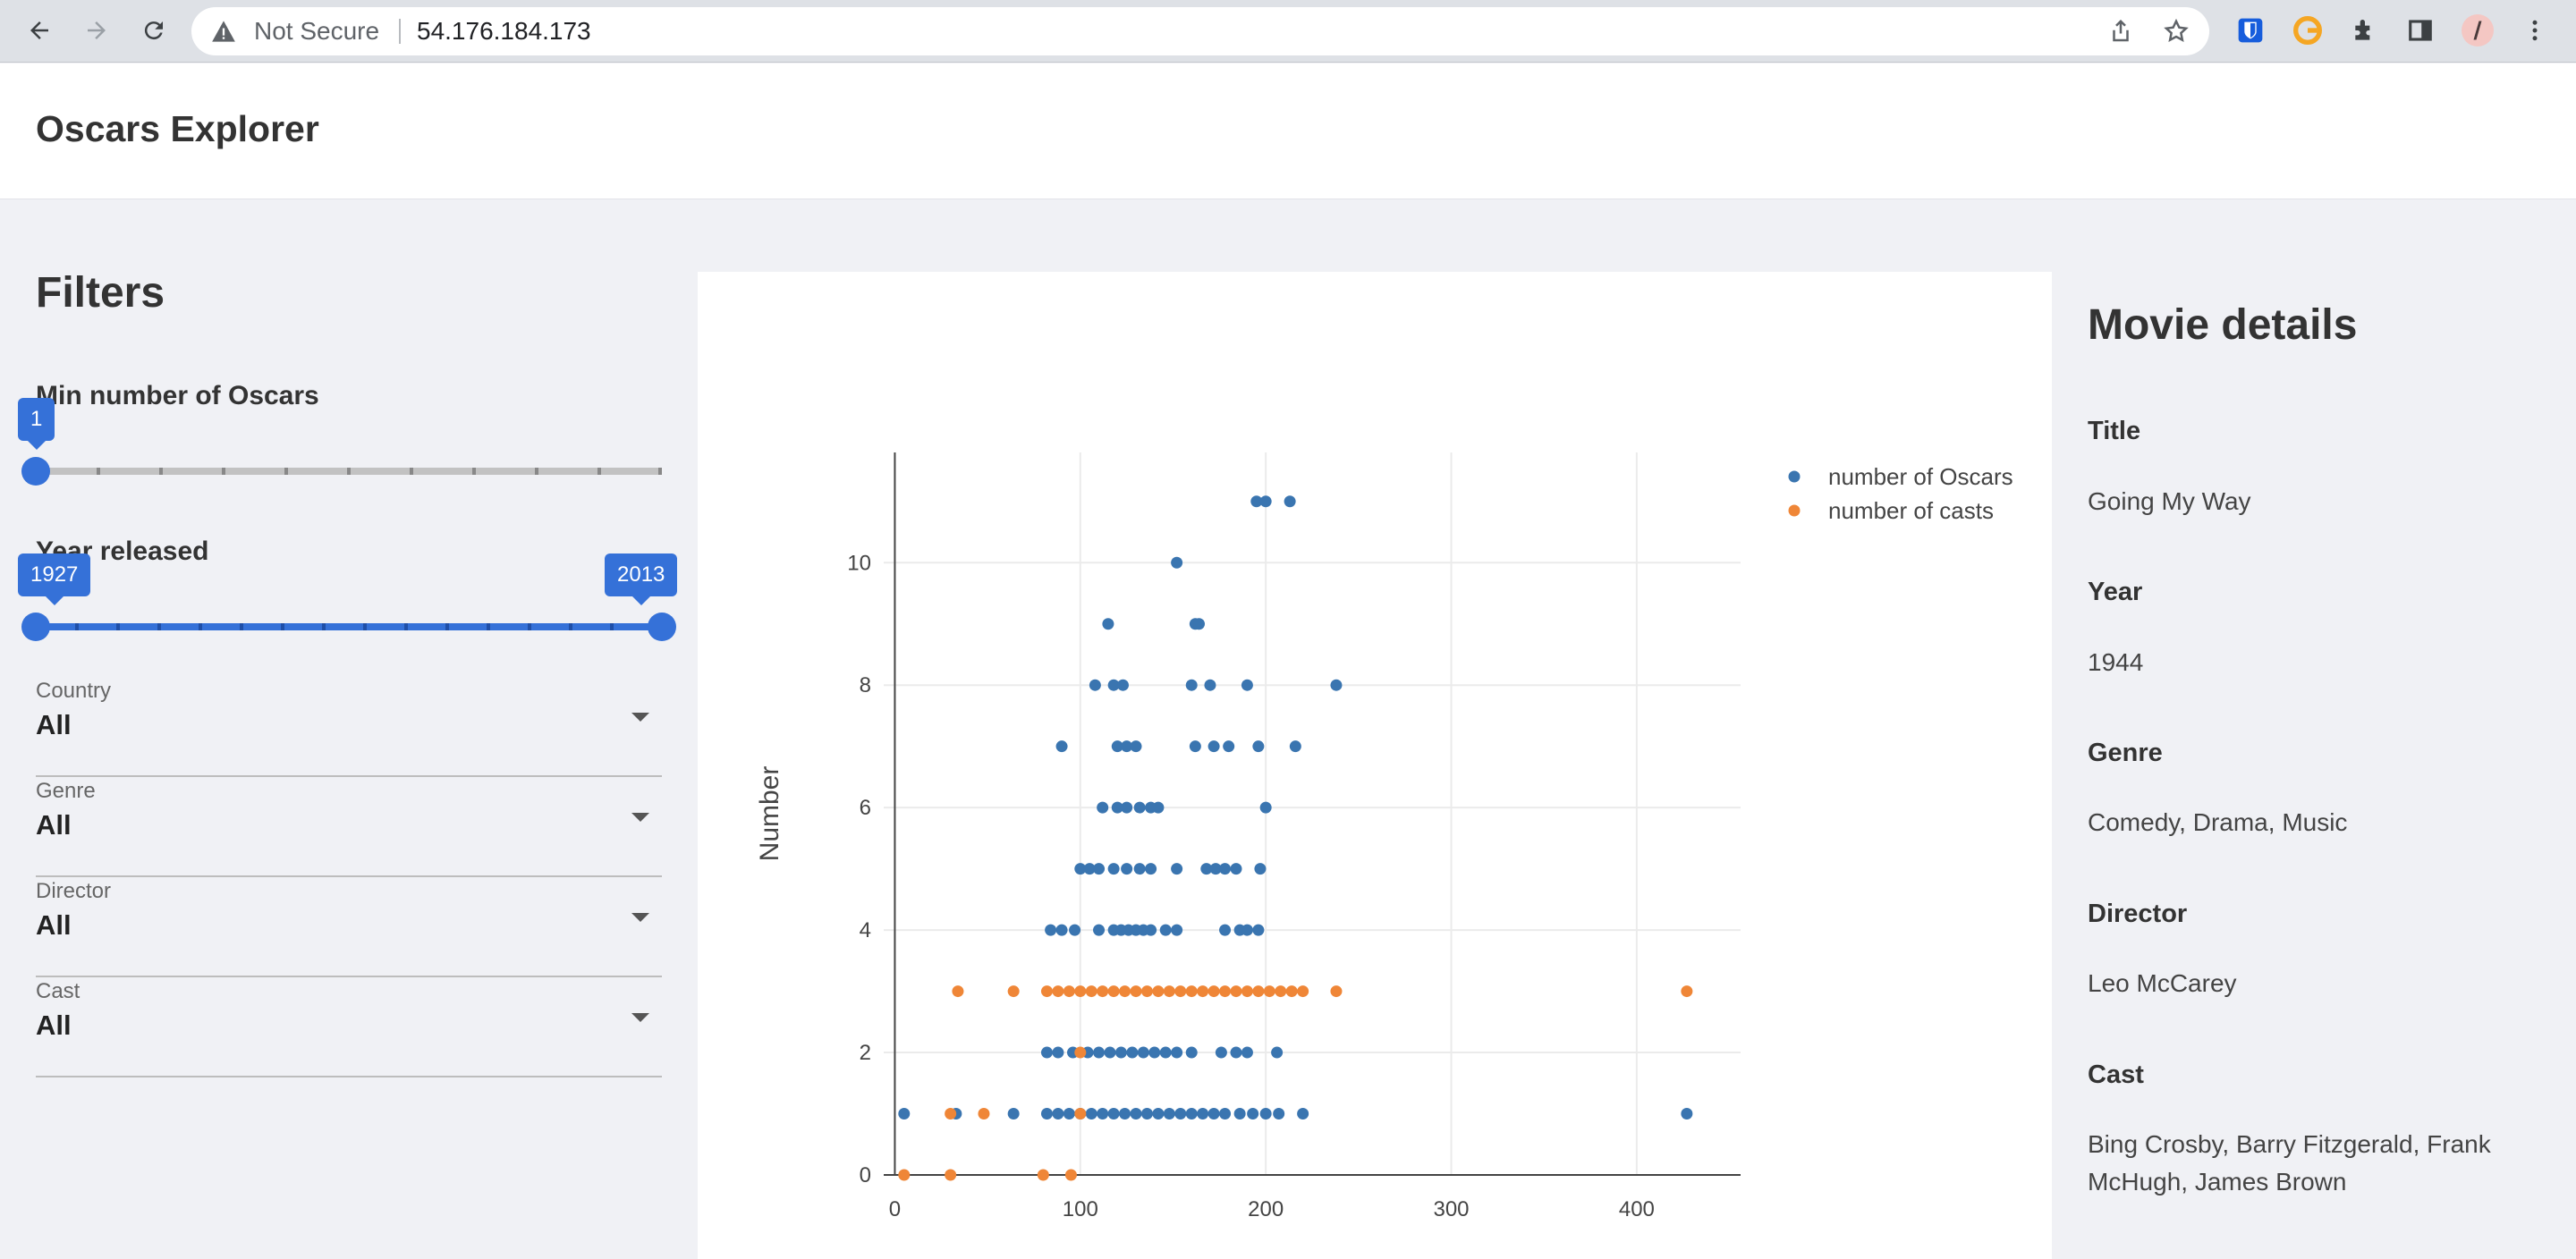 The image size is (2576, 1259). I want to click on back-arrow-icon, so click(39, 31).